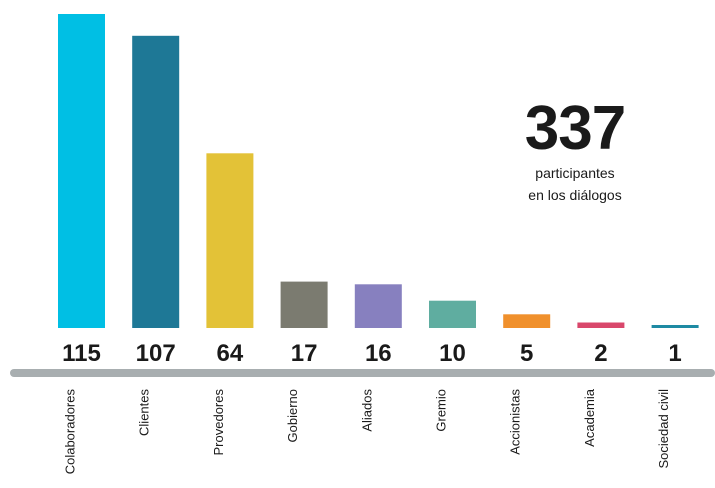 This screenshot has height=488, width=715. What do you see at coordinates (378, 306) in the screenshot?
I see `bar-aliados` at bounding box center [378, 306].